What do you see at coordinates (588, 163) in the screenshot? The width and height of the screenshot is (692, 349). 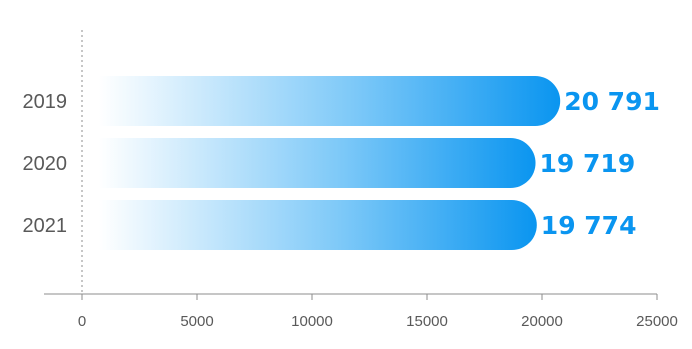 I see `value-label: 19 719` at bounding box center [588, 163].